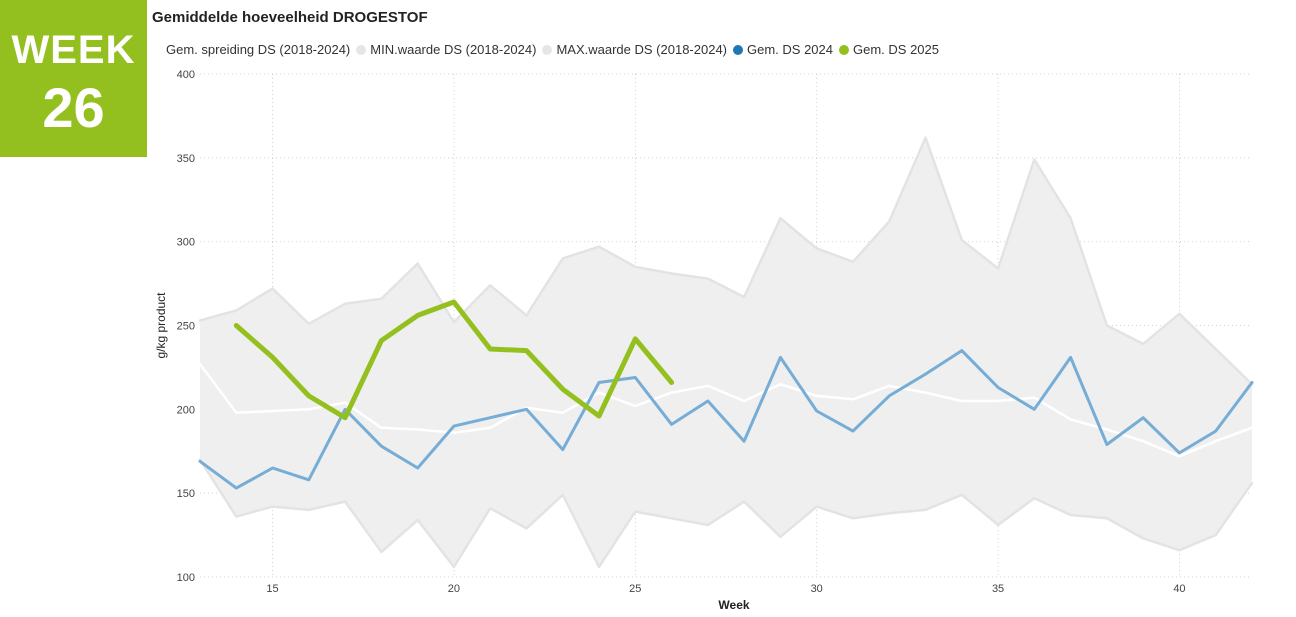 The width and height of the screenshot is (1296, 617). I want to click on series-line-2025, so click(454, 360).